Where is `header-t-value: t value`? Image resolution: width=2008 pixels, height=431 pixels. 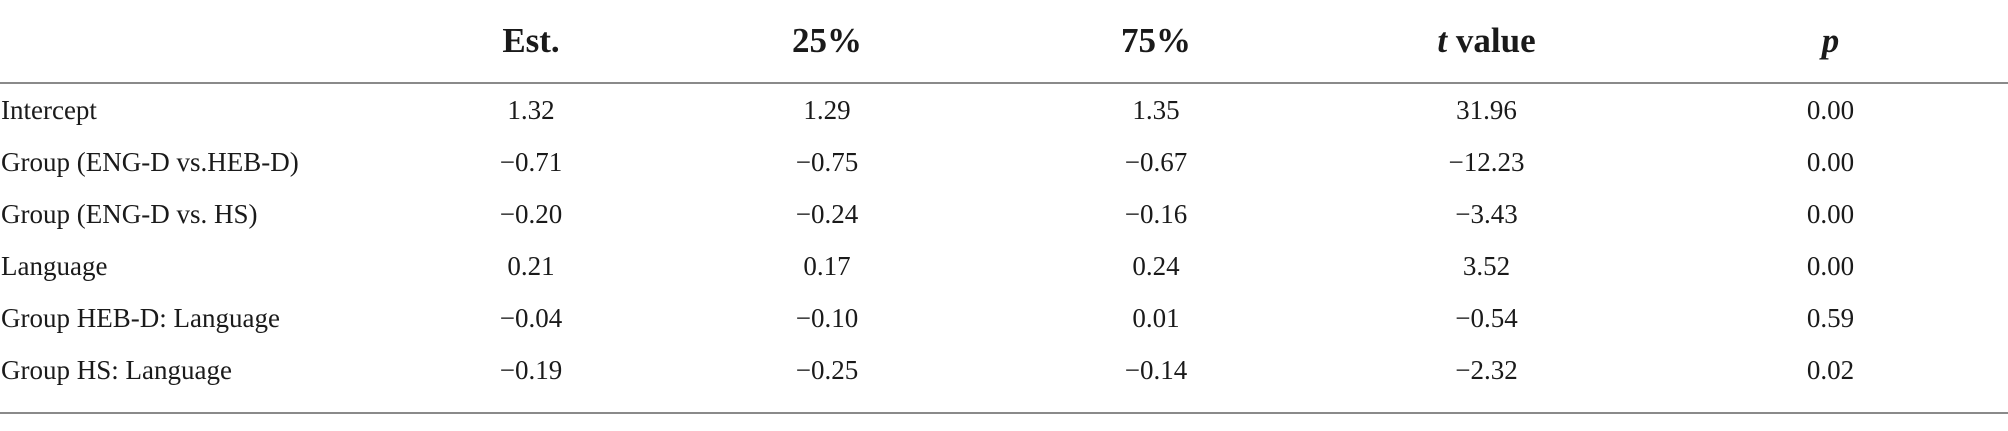
header-t-value: t value is located at coordinates (1486, 42).